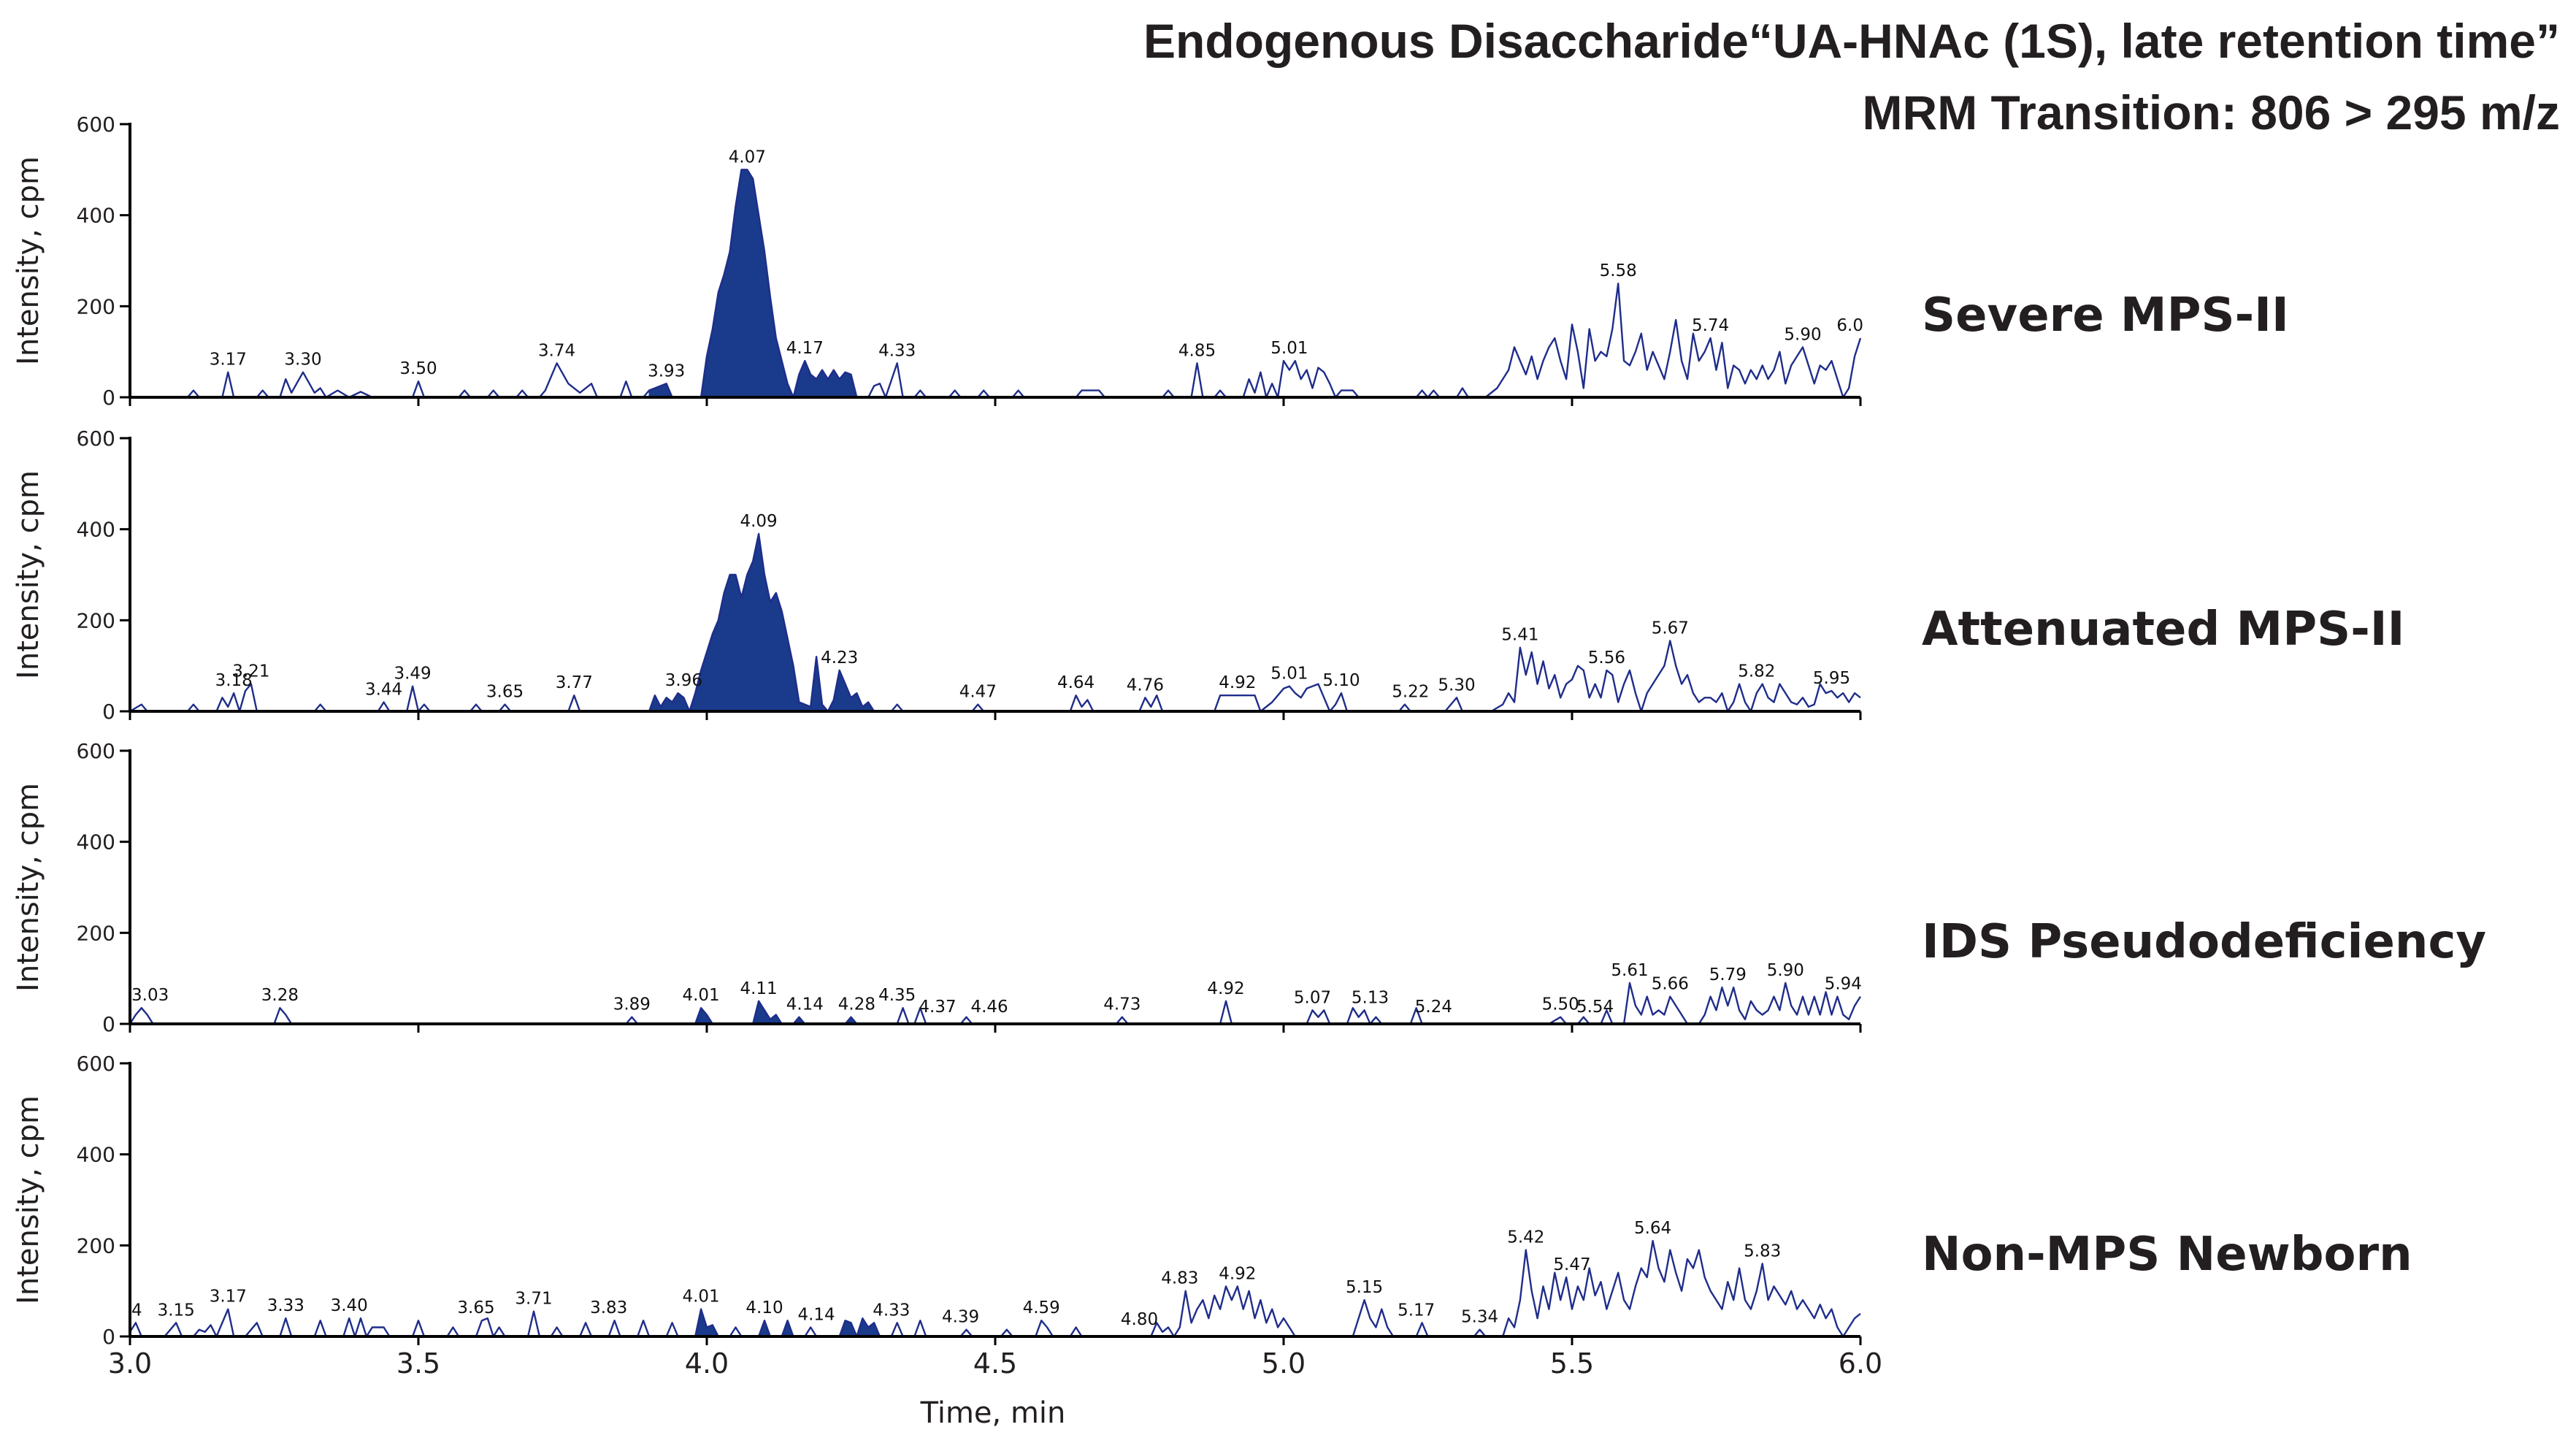 This screenshot has height=1446, width=2576. I want to click on peak-label: 3.30, so click(302, 361).